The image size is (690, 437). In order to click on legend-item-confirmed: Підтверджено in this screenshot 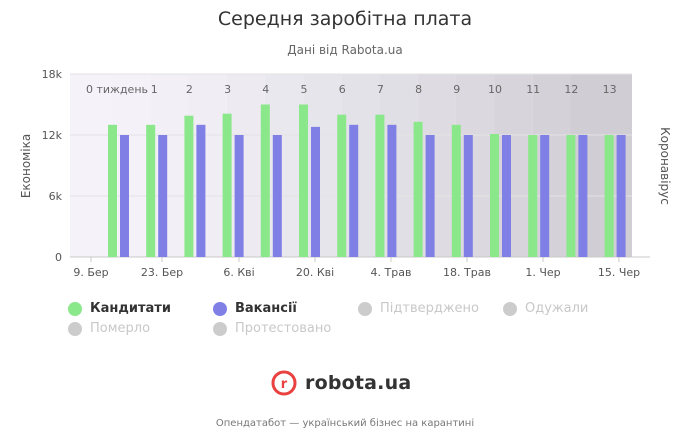, I will do `click(418, 308)`.